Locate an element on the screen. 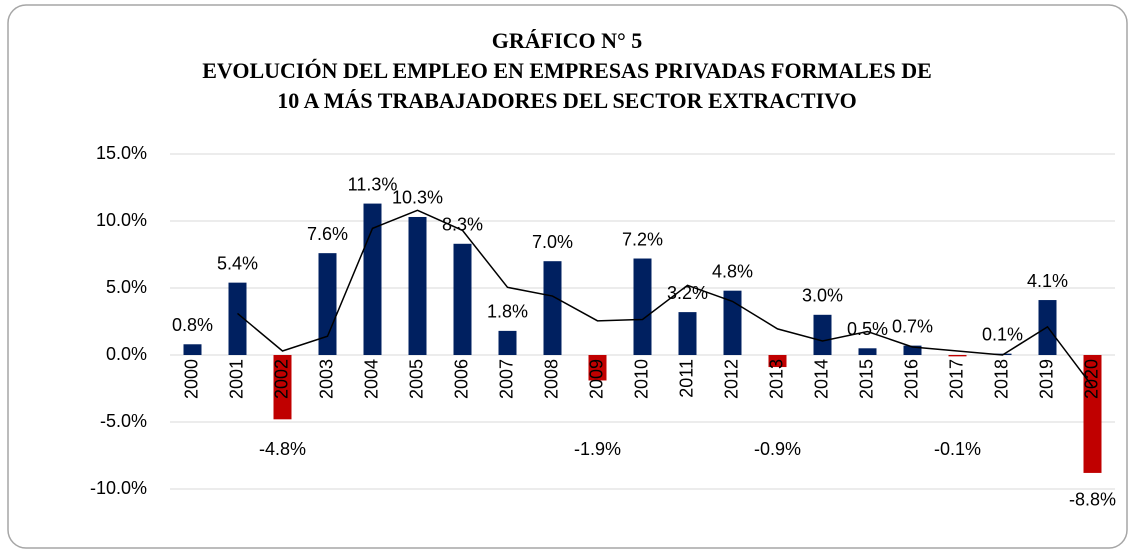  x-tick-label: 2008 is located at coordinates (551, 379).